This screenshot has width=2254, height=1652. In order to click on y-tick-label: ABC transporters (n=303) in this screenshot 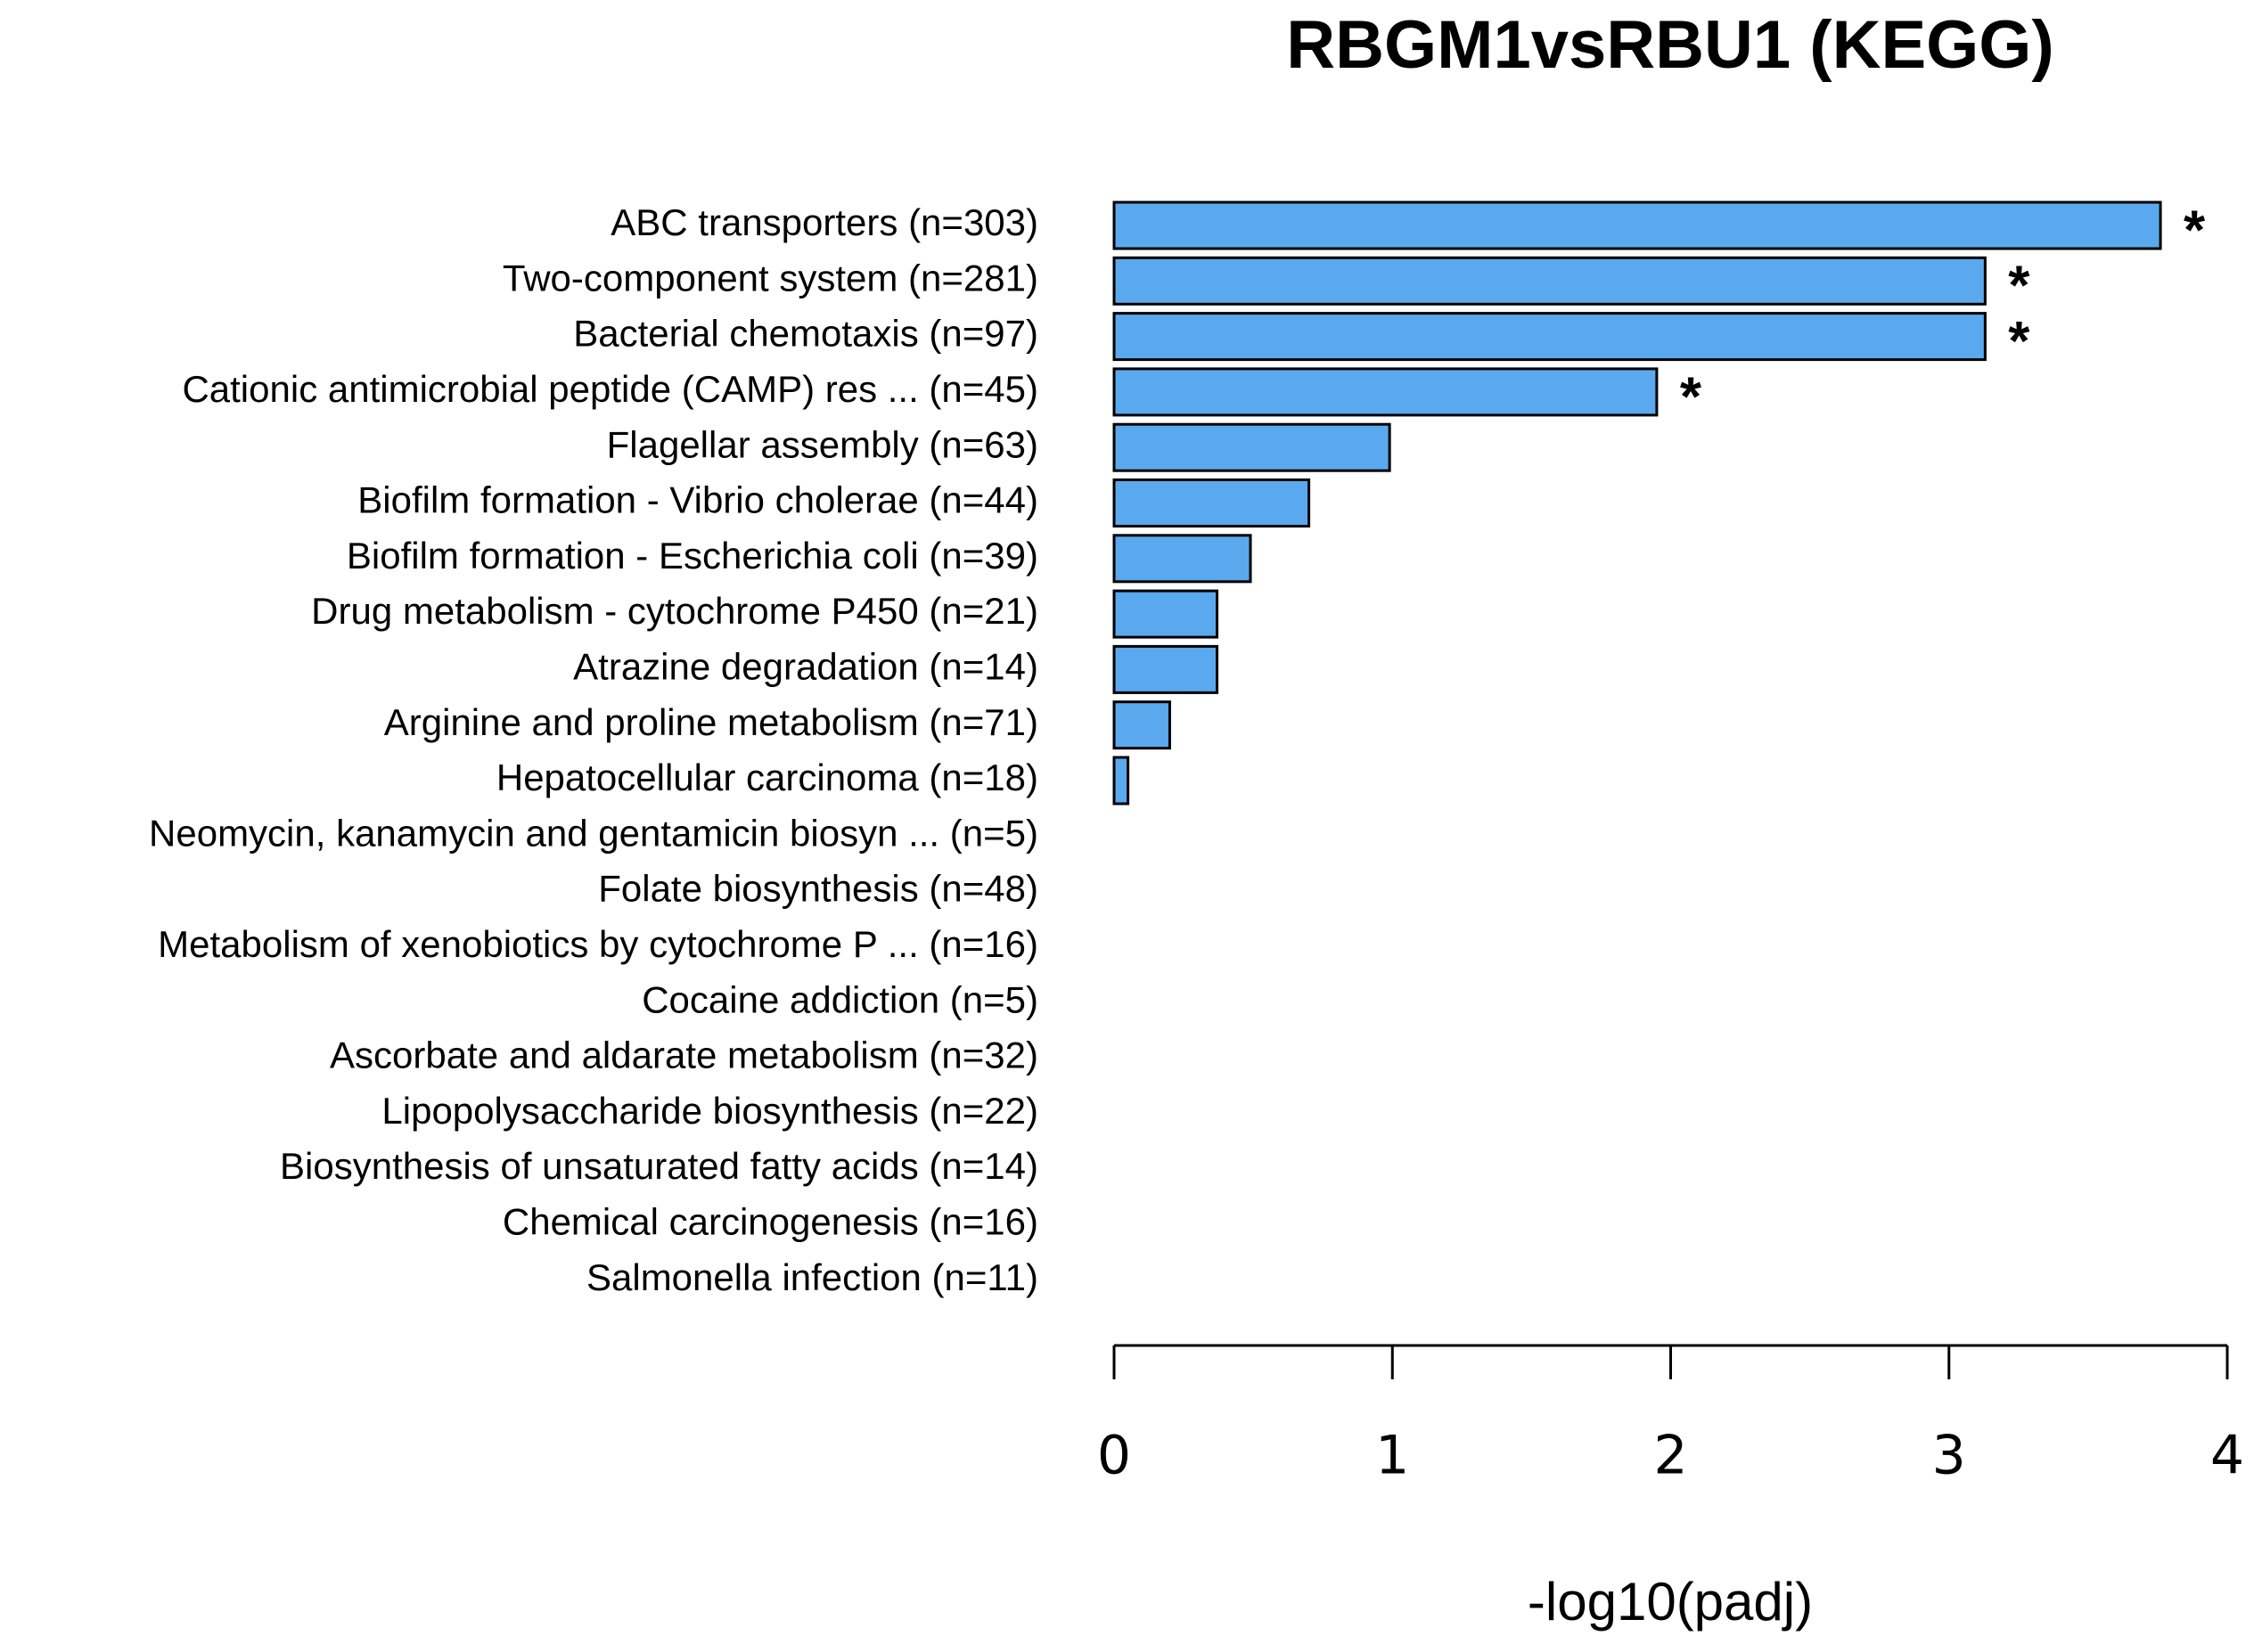, I will do `click(824, 222)`.